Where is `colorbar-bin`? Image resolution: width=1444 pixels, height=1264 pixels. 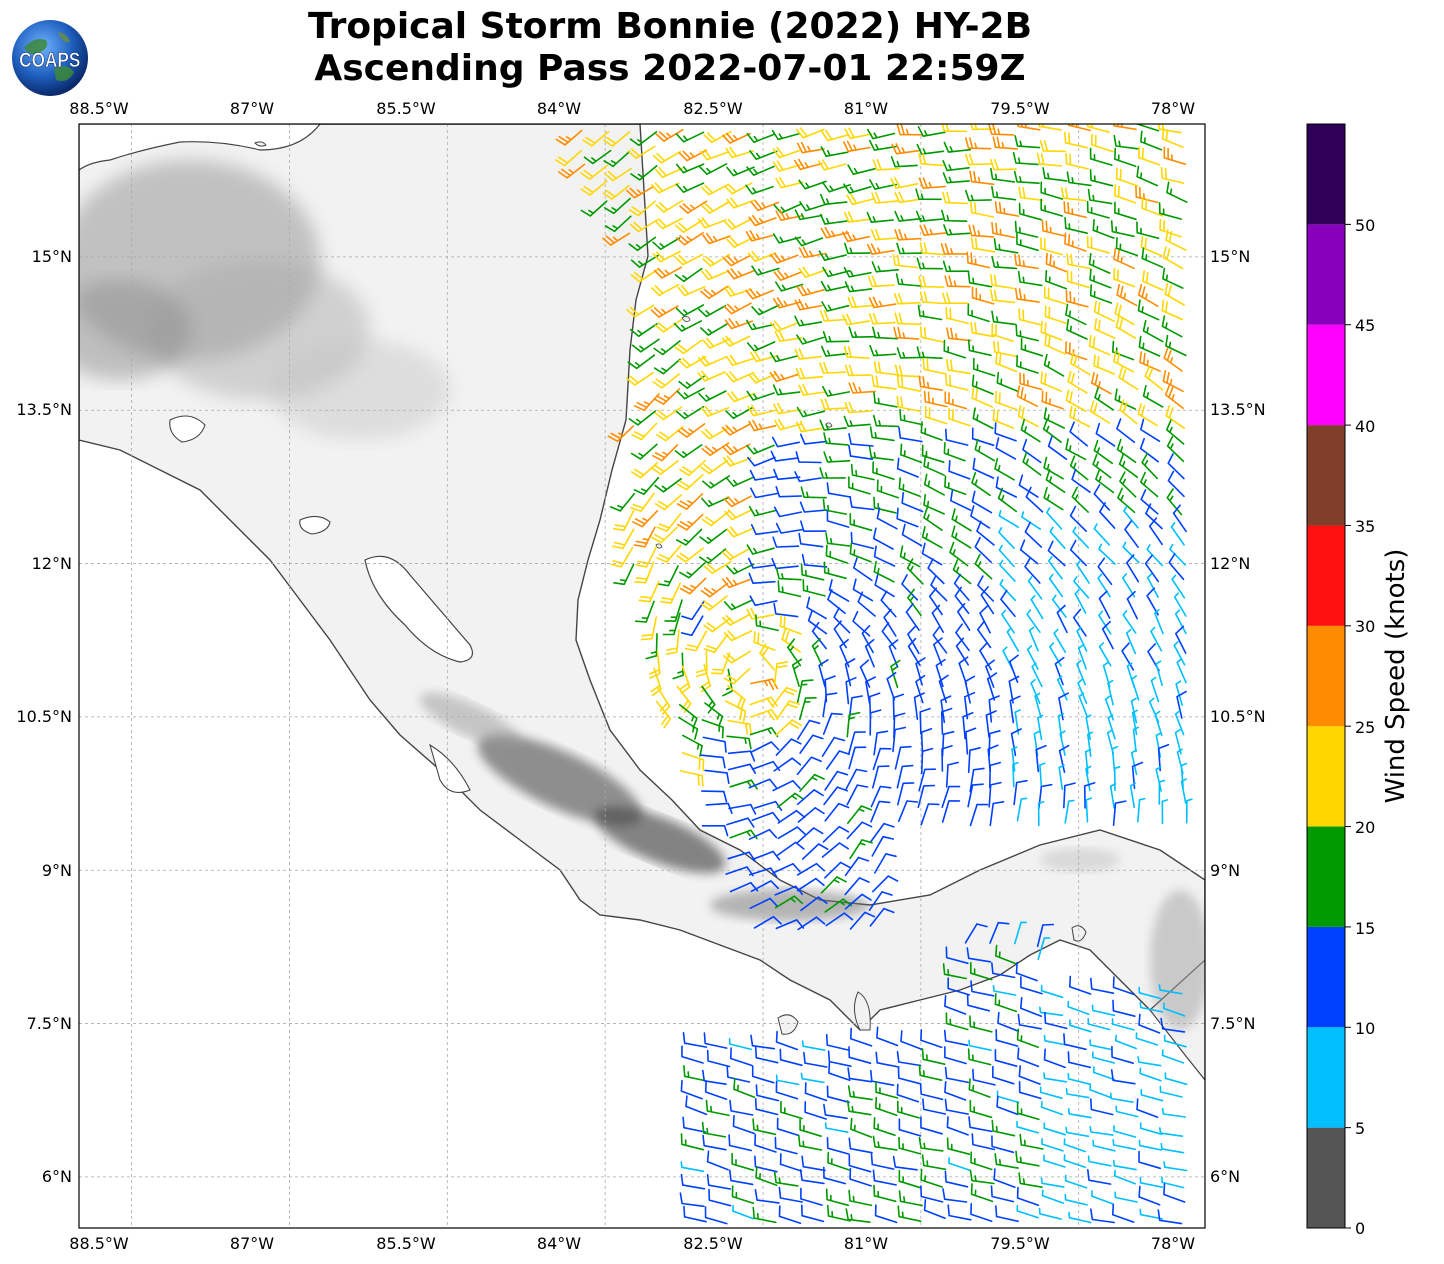 colorbar-bin is located at coordinates (1326, 977).